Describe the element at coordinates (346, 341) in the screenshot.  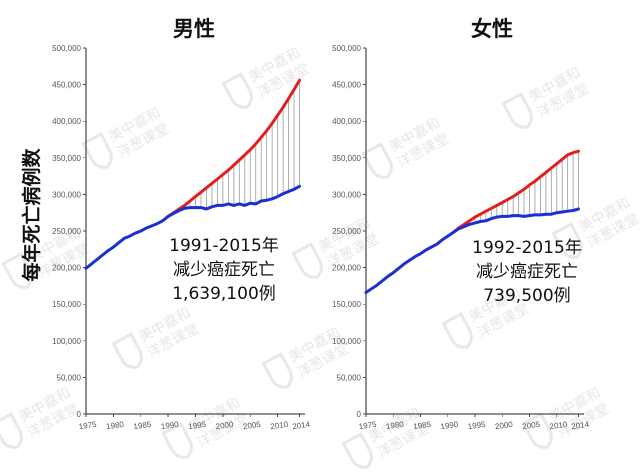
I see `female-y-tick-label-2: 100,000` at that location.